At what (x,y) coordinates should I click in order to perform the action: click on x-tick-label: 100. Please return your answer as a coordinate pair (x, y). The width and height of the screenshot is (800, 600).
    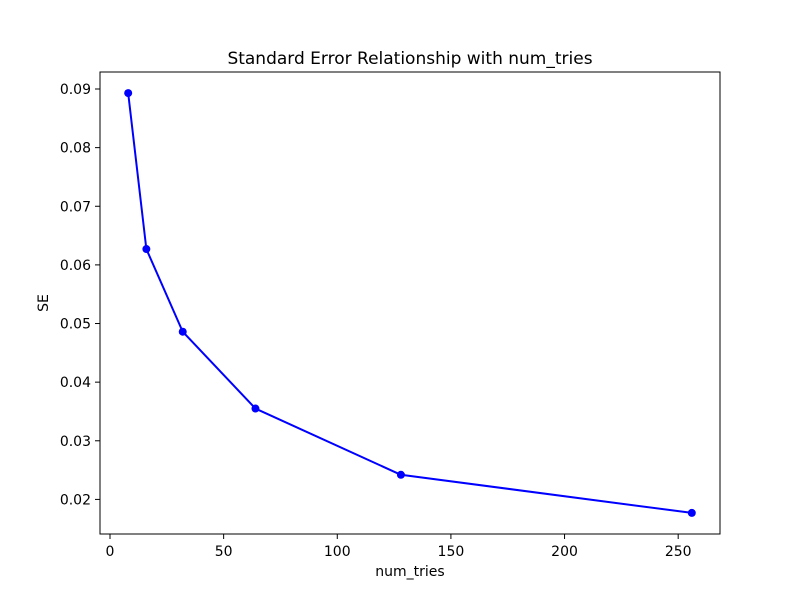
    Looking at the image, I should click on (337, 552).